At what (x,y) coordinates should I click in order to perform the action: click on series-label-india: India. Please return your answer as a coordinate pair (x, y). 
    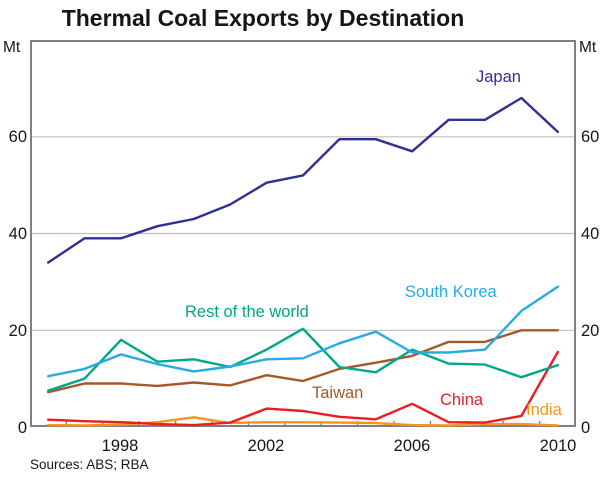
    Looking at the image, I should click on (544, 410).